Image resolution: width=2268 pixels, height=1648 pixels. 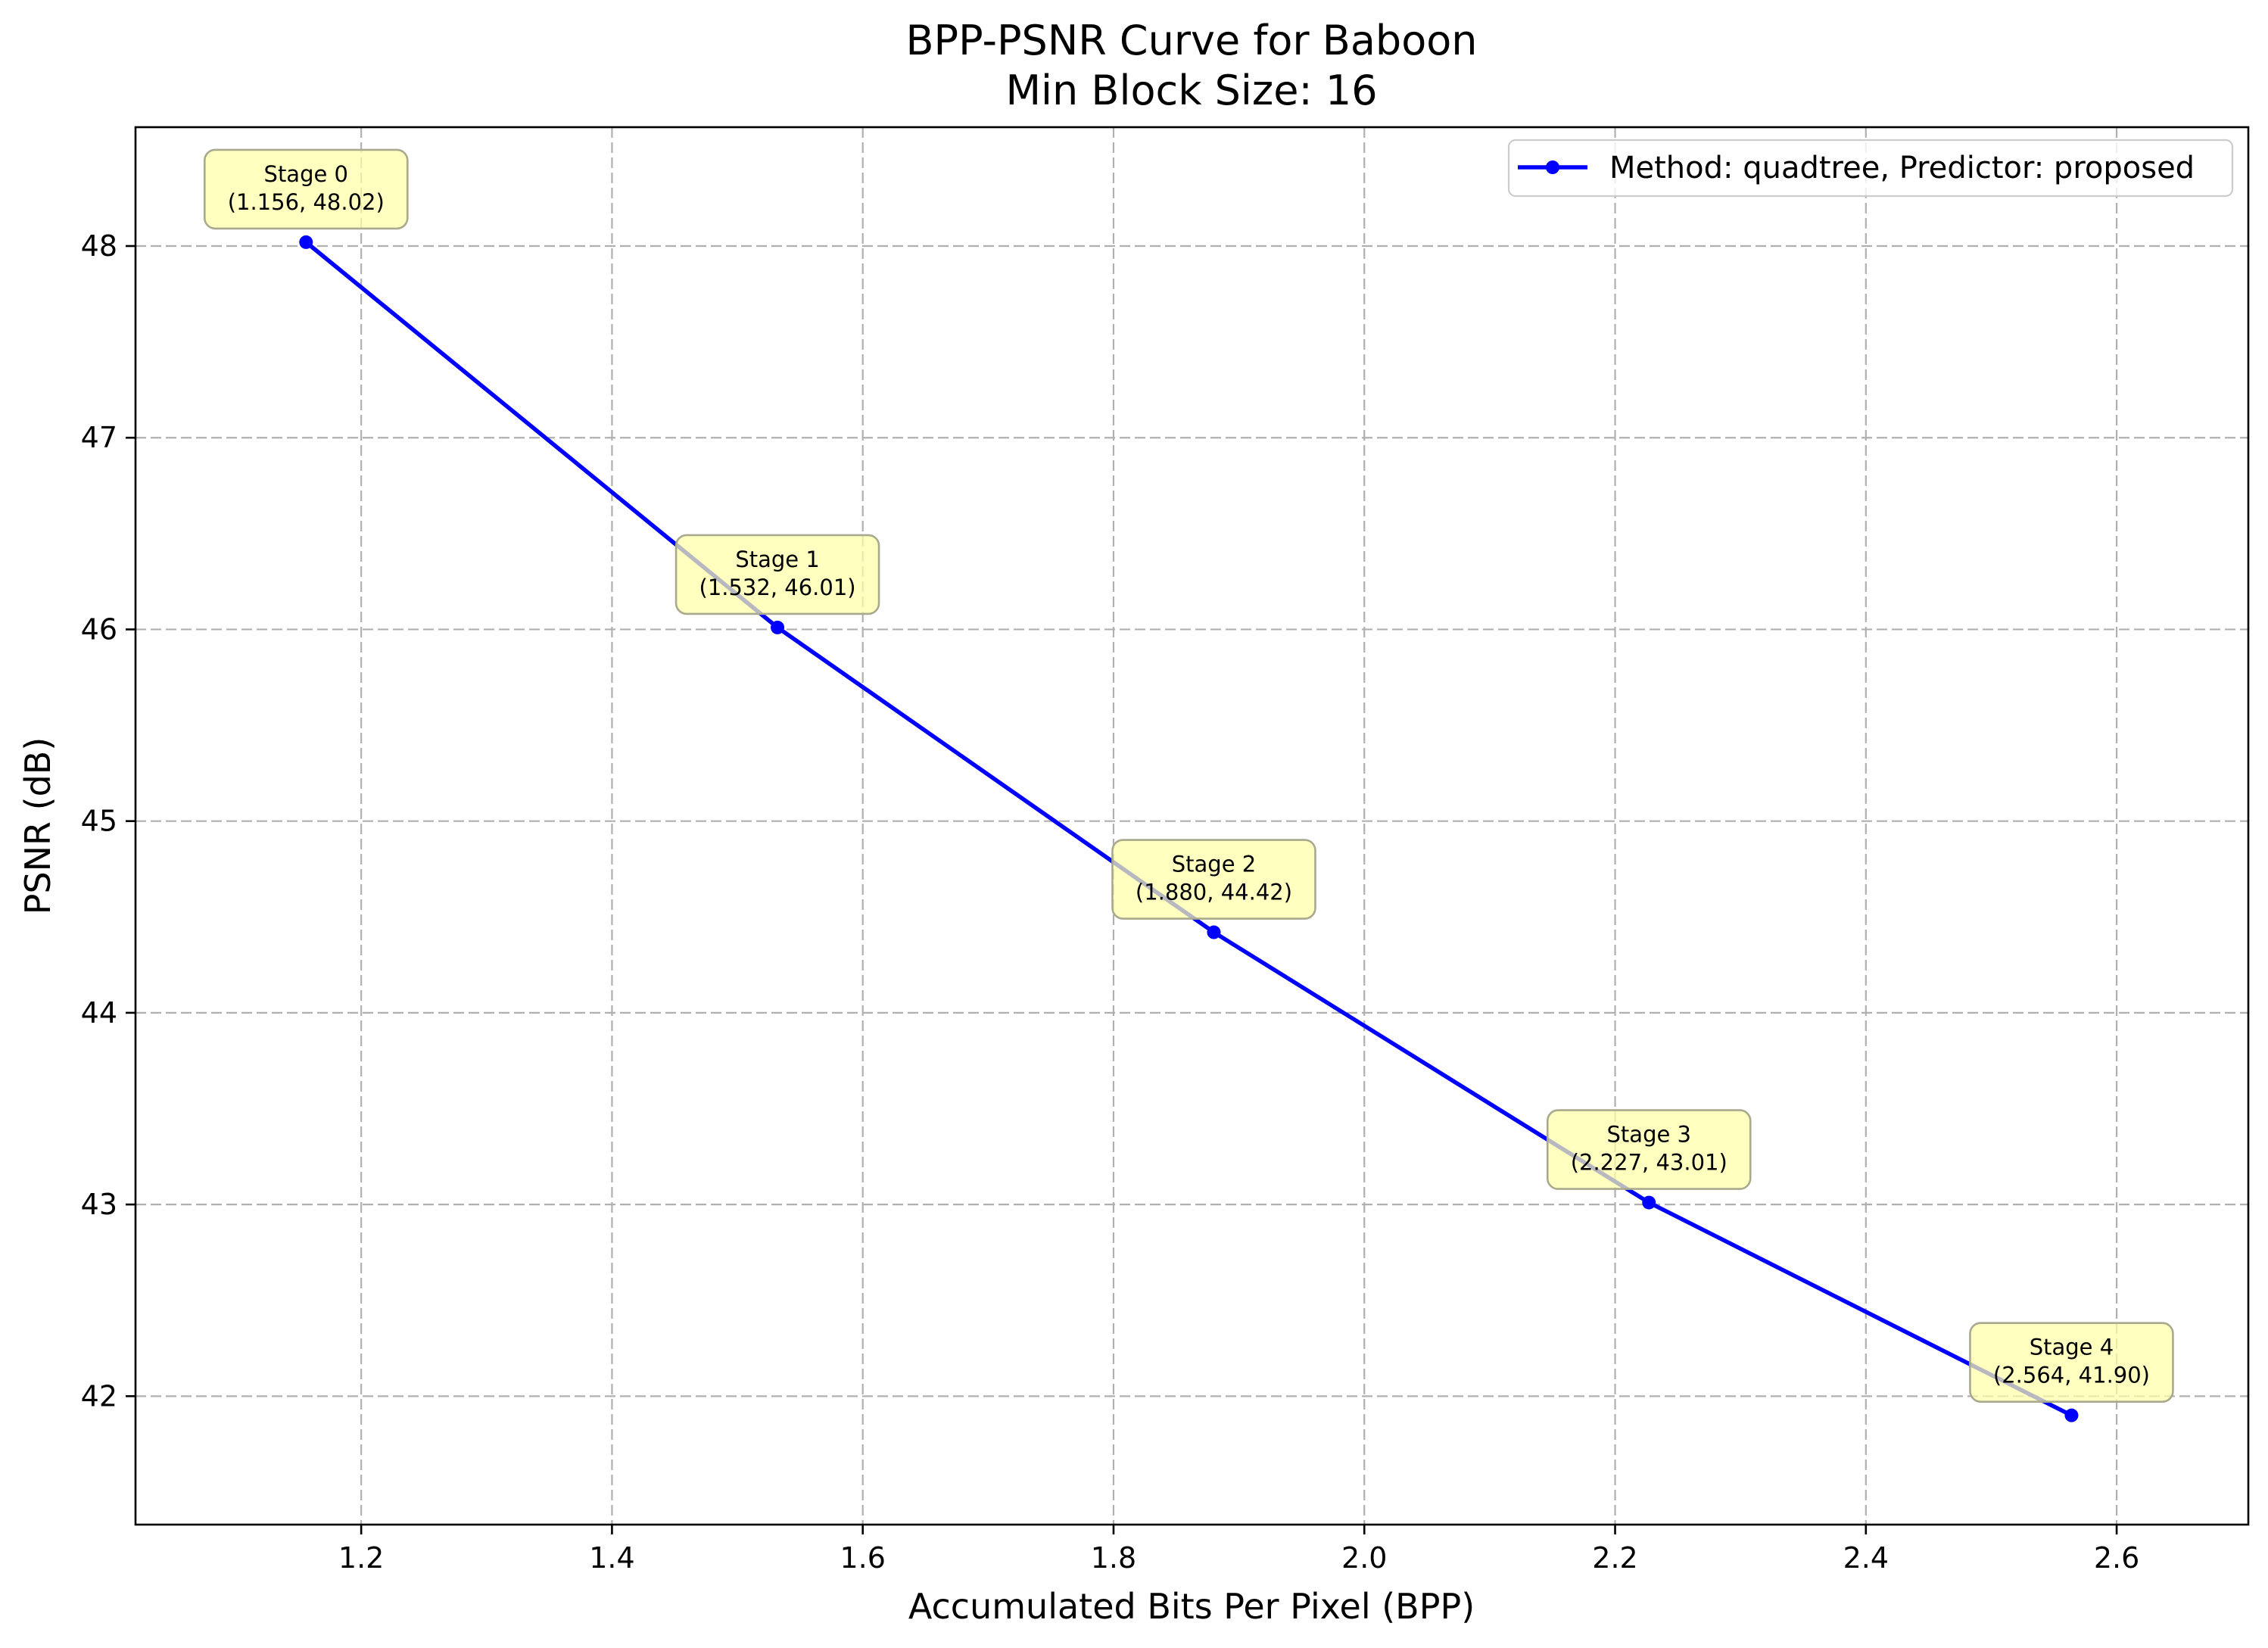 I want to click on x-tick-label: 1.4, so click(x=612, y=1558).